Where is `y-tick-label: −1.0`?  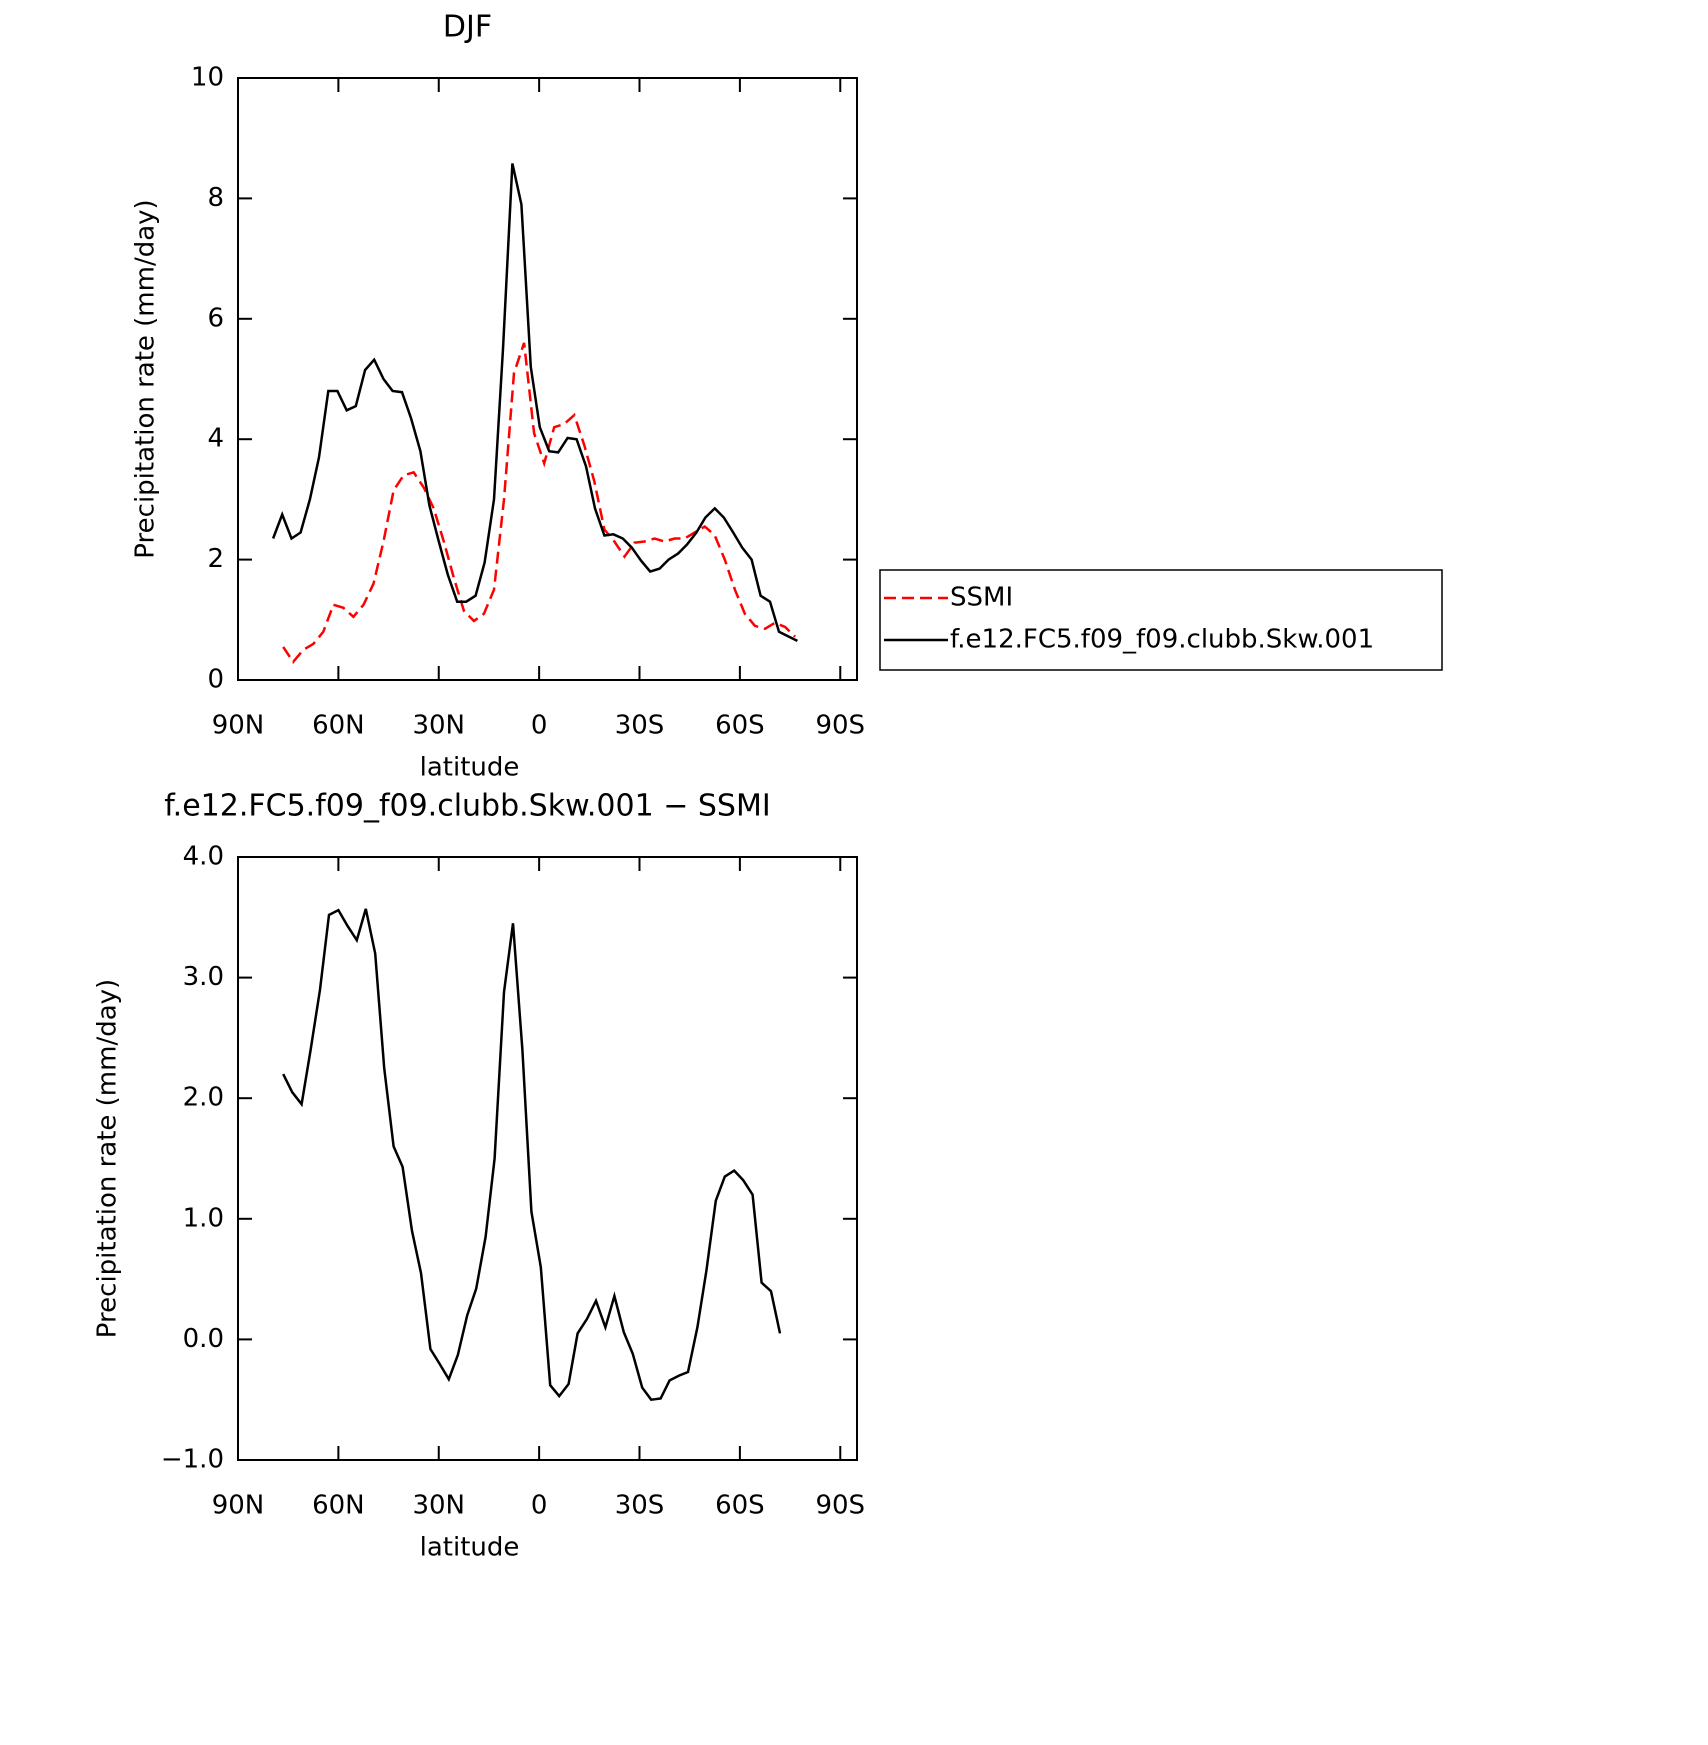
y-tick-label: −1.0 is located at coordinates (192, 1460).